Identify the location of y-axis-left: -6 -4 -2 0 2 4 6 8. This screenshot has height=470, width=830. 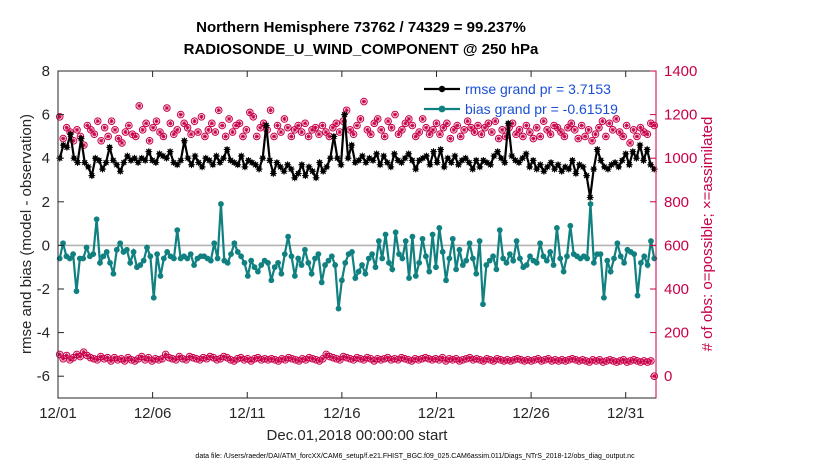
(50, 224).